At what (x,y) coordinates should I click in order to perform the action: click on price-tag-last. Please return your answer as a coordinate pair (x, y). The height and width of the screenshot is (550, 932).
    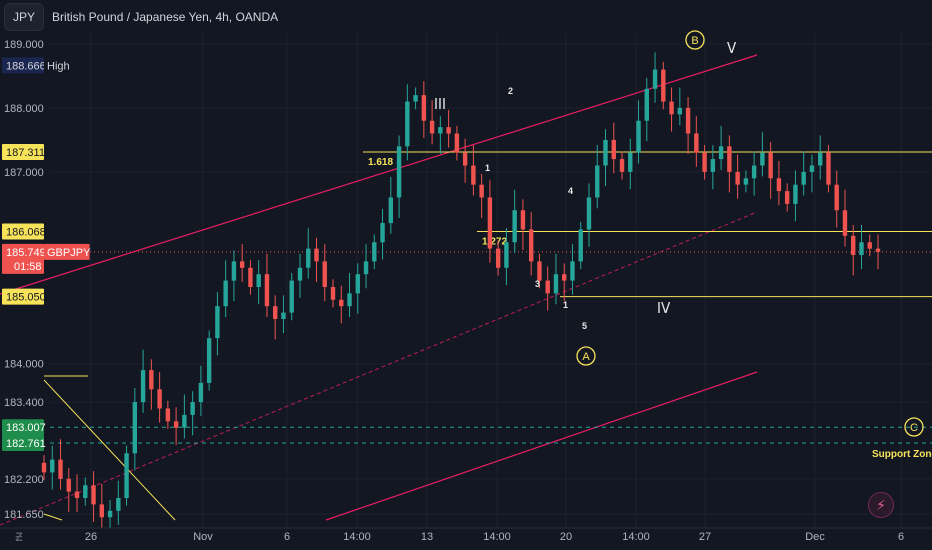
    Looking at the image, I should click on (23, 258).